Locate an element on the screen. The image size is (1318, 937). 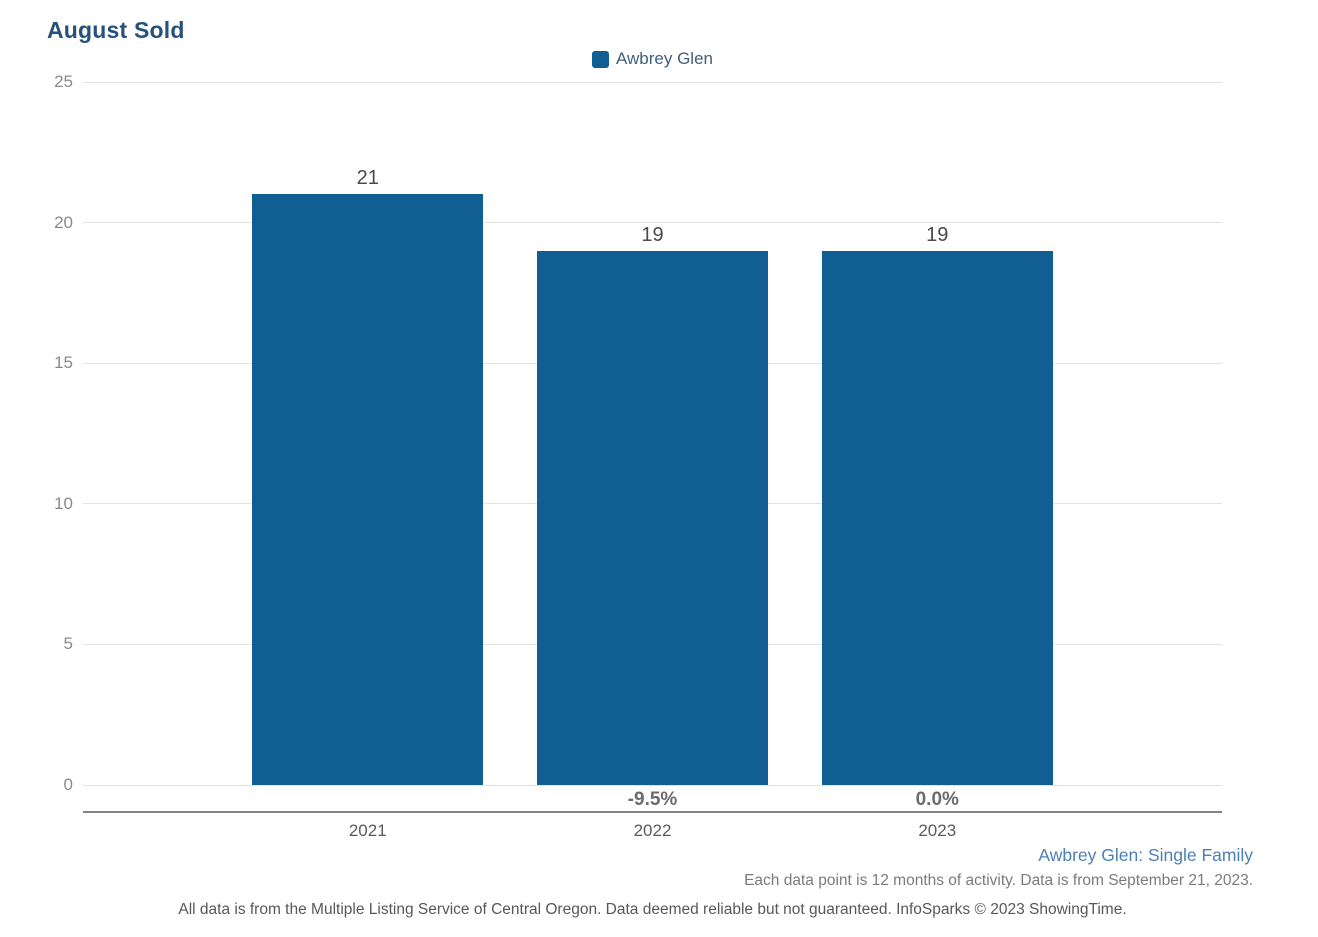
legend-label: Awbrey Glen is located at coordinates (664, 58).